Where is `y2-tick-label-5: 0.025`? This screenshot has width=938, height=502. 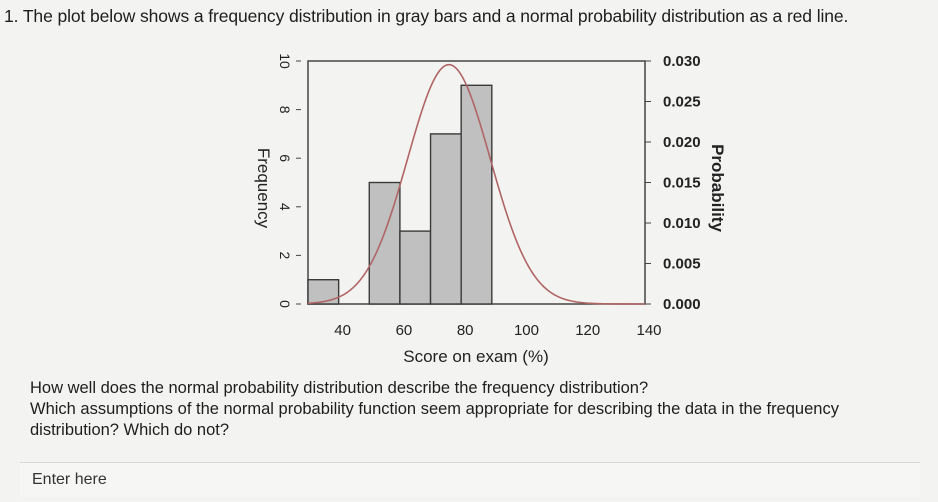 y2-tick-label-5: 0.025 is located at coordinates (682, 102).